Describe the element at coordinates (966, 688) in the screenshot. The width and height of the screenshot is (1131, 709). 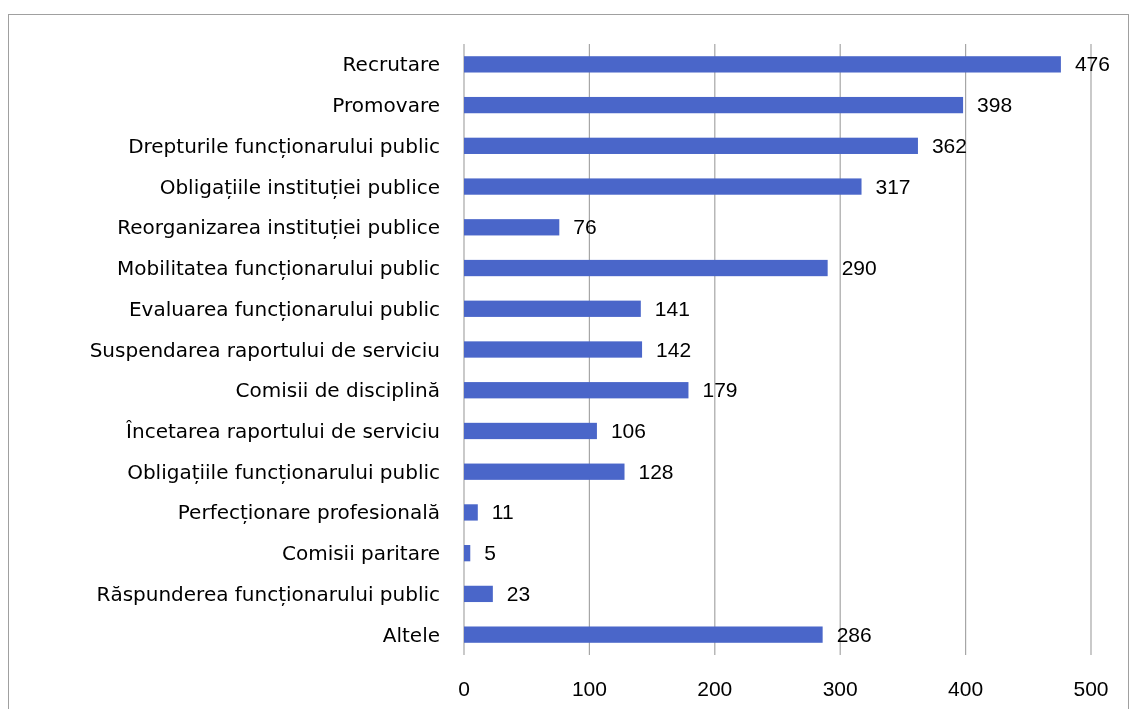
I see `x-tick-label: 400` at that location.